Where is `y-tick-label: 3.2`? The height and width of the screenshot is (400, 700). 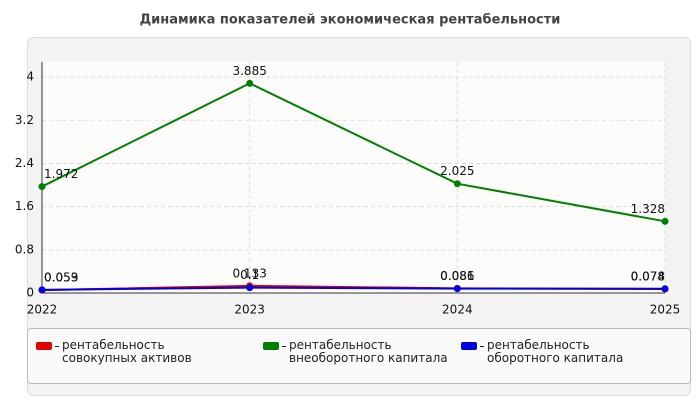
y-tick-label: 3.2 is located at coordinates (24, 120).